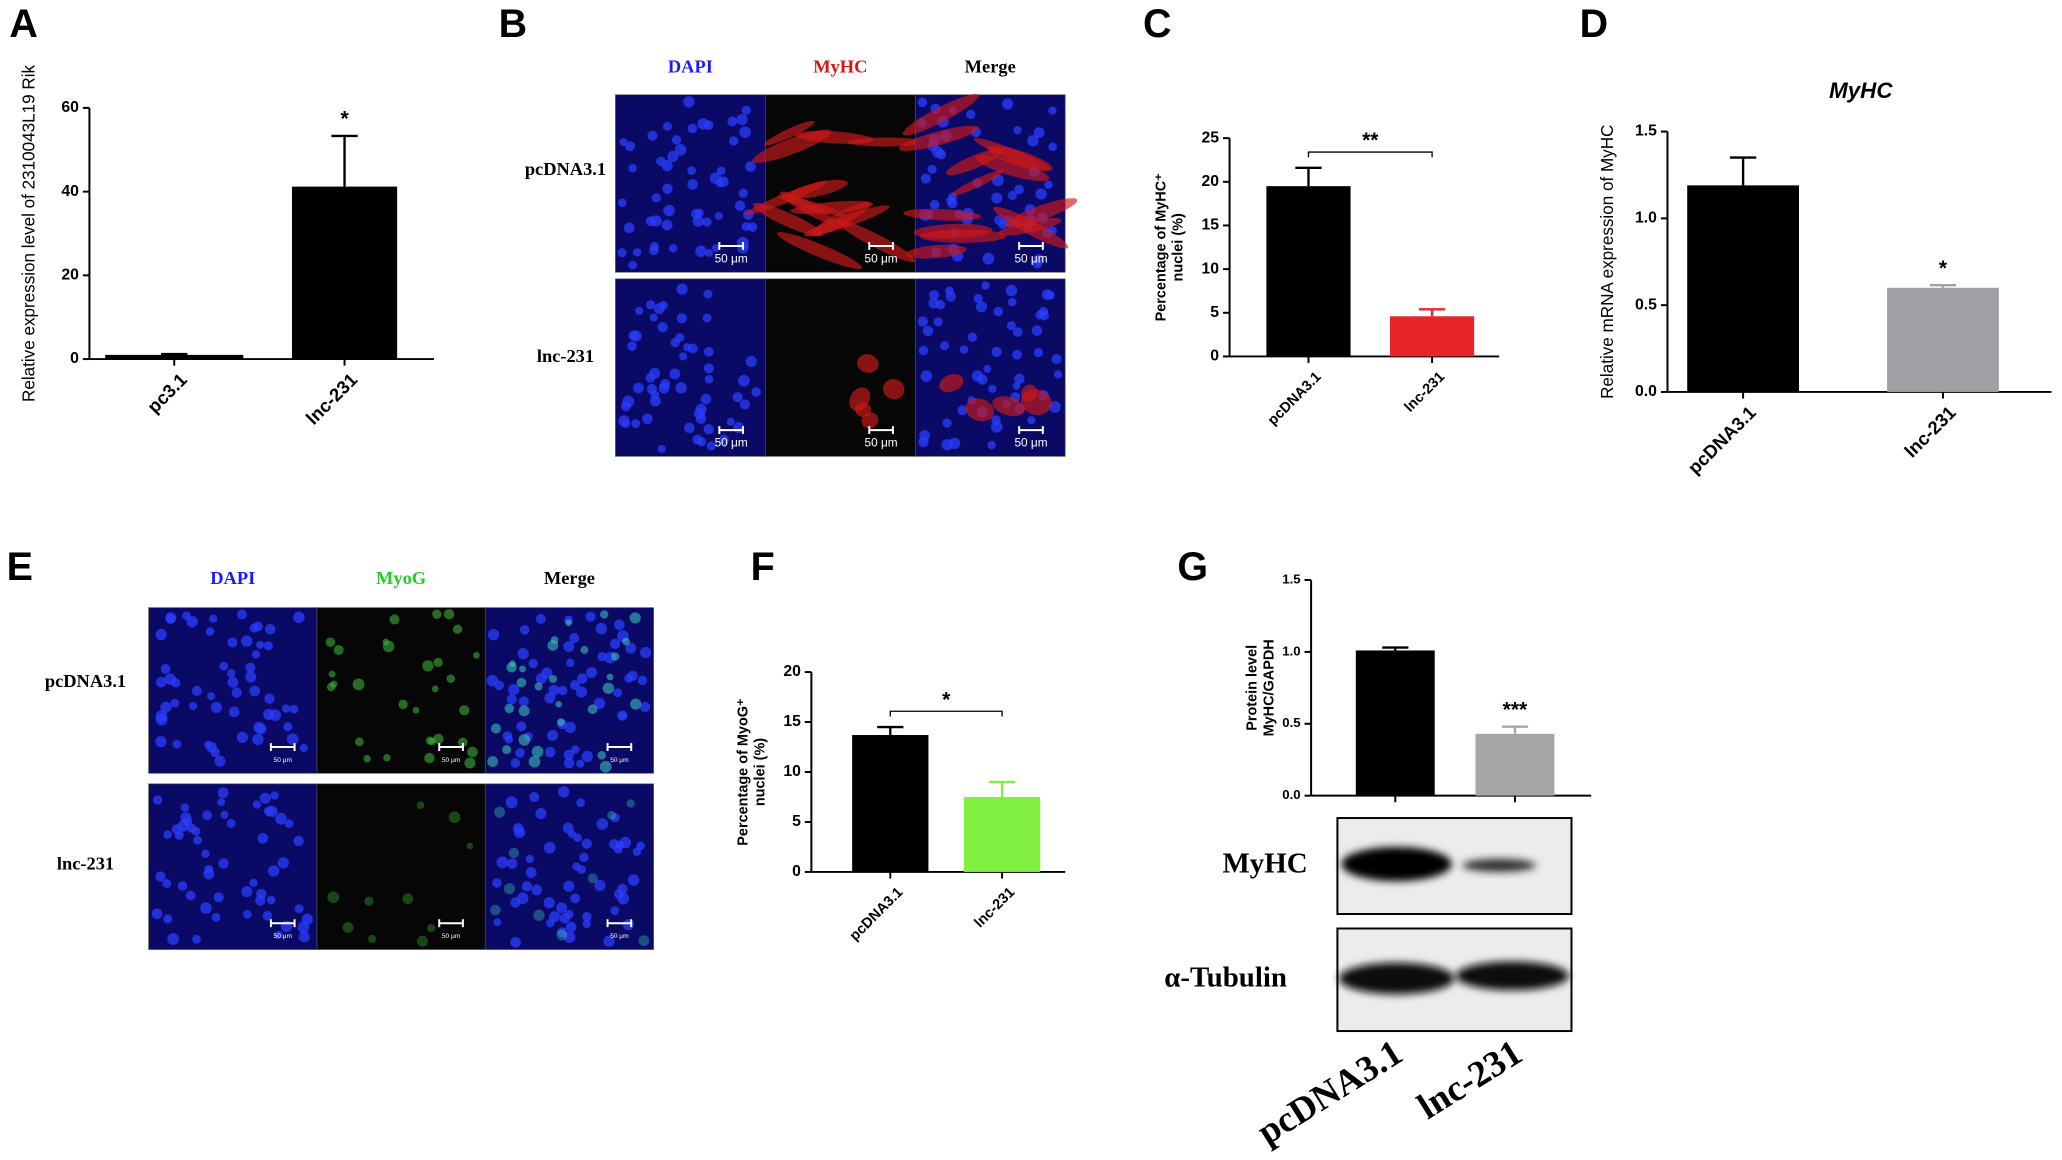 The width and height of the screenshot is (2062, 1160). I want to click on row-label: pcDNA3.1, so click(565, 169).